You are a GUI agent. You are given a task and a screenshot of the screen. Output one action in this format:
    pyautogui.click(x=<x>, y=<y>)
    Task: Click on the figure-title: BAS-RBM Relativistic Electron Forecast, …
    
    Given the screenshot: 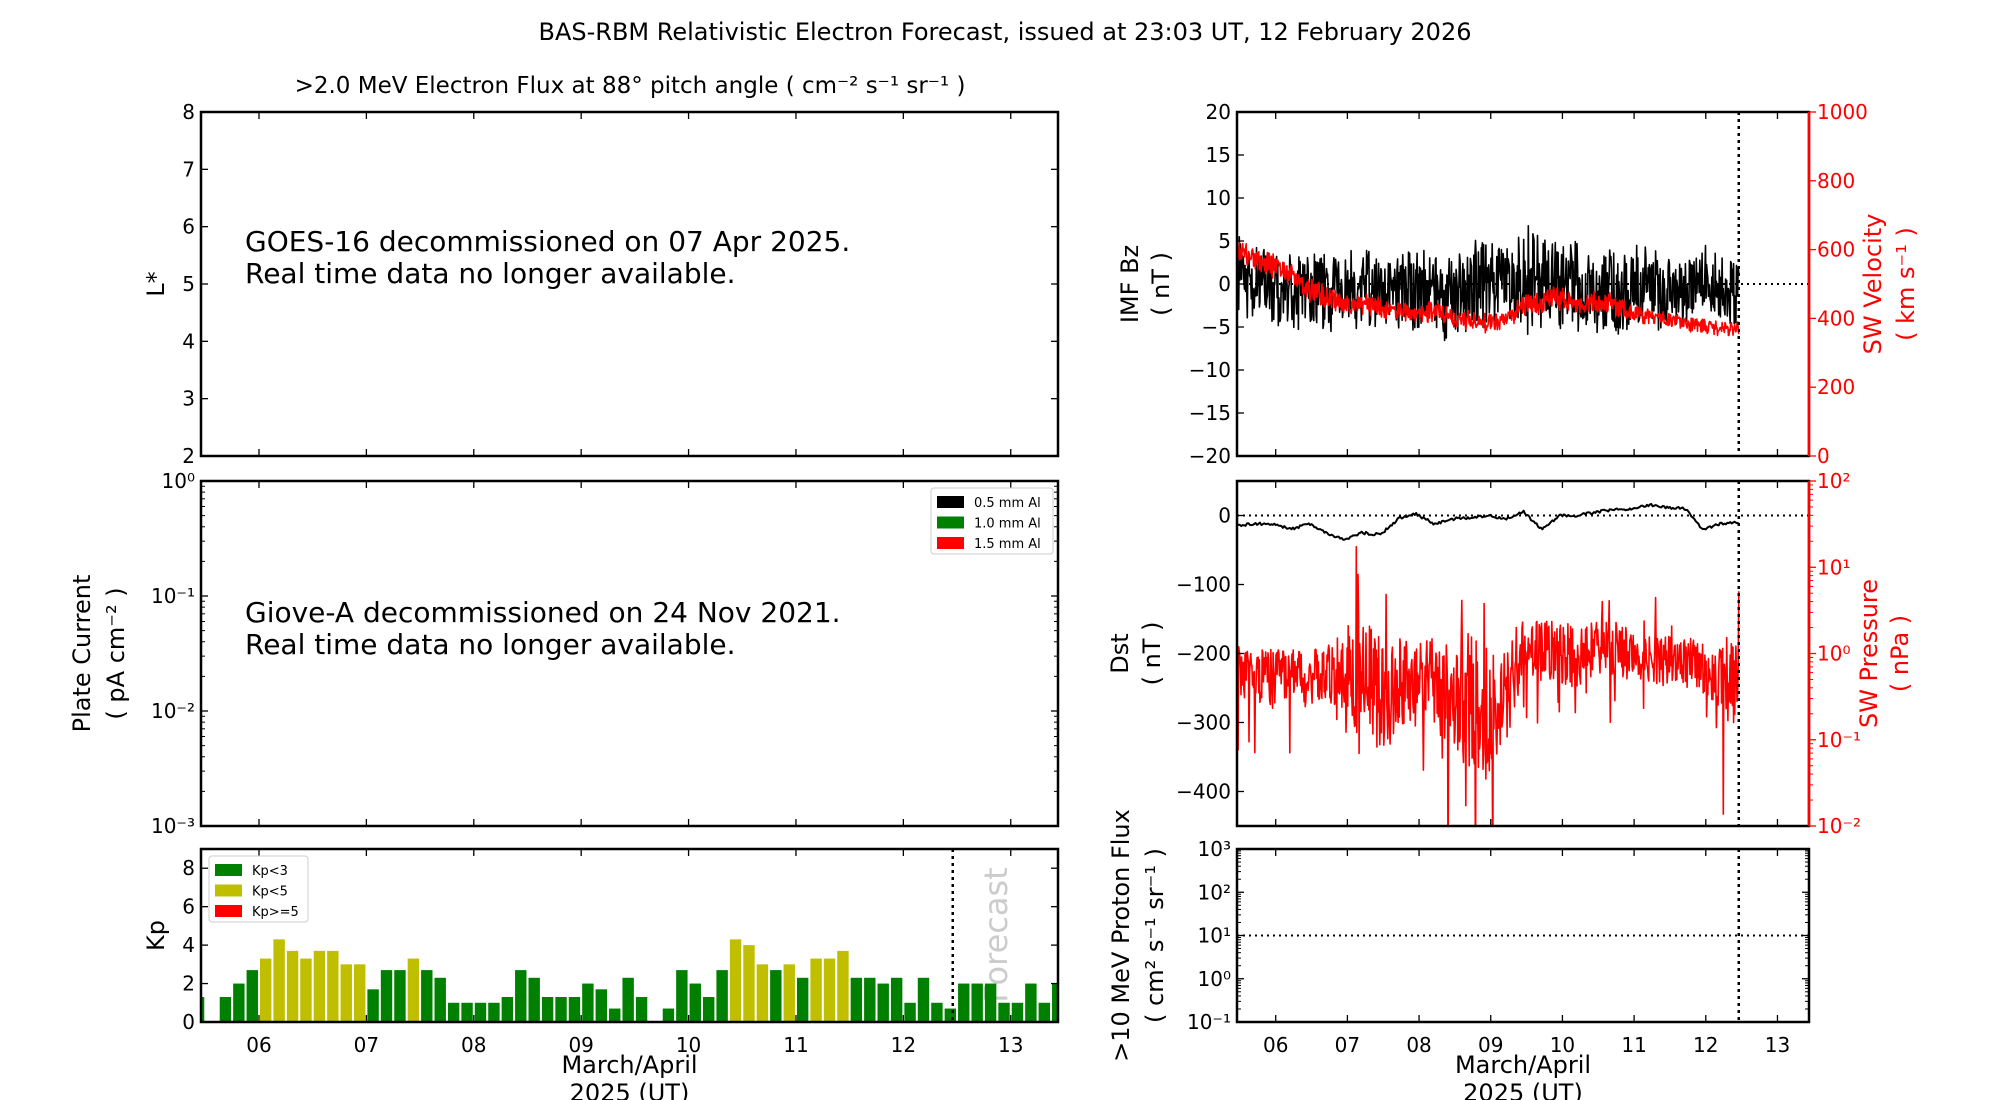 What is the action you would take?
    pyautogui.click(x=1005, y=32)
    